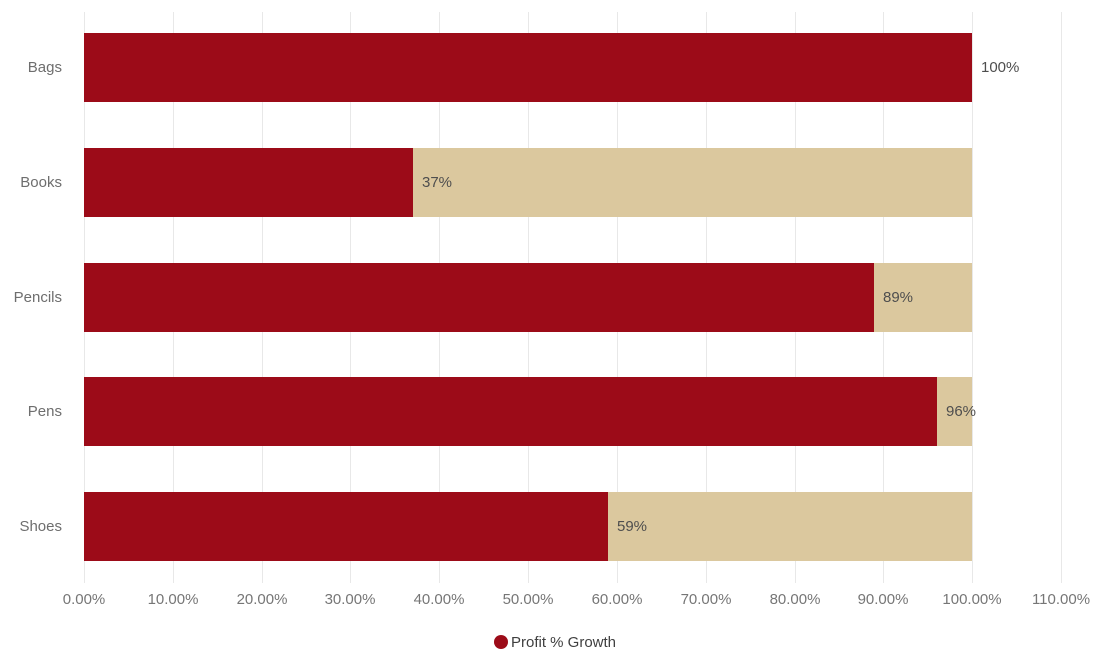  What do you see at coordinates (1061, 599) in the screenshot?
I see `x-axis-tick-label: 110.00%` at bounding box center [1061, 599].